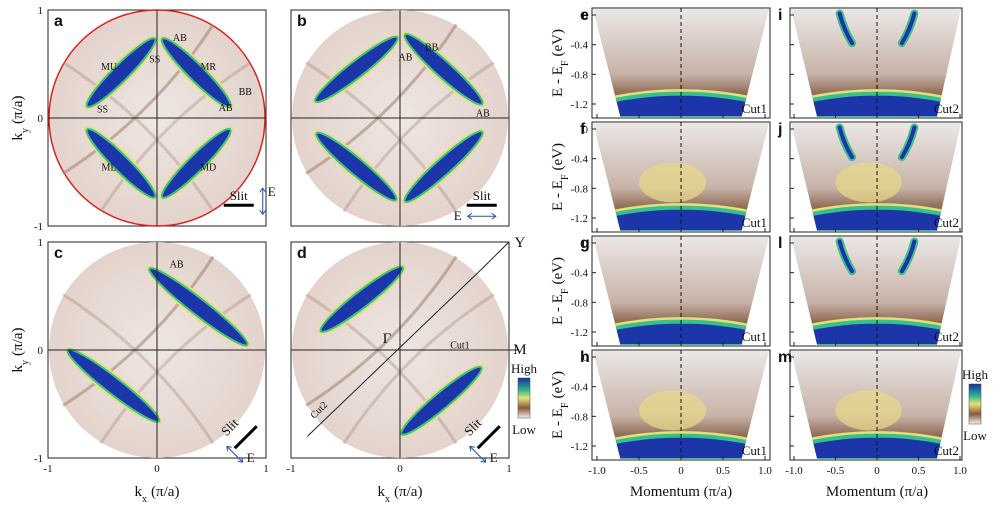  I want to click on cut-panel: m Cut2 -1.0 -0.5 0 0.5 1.0, so click(872, 413).